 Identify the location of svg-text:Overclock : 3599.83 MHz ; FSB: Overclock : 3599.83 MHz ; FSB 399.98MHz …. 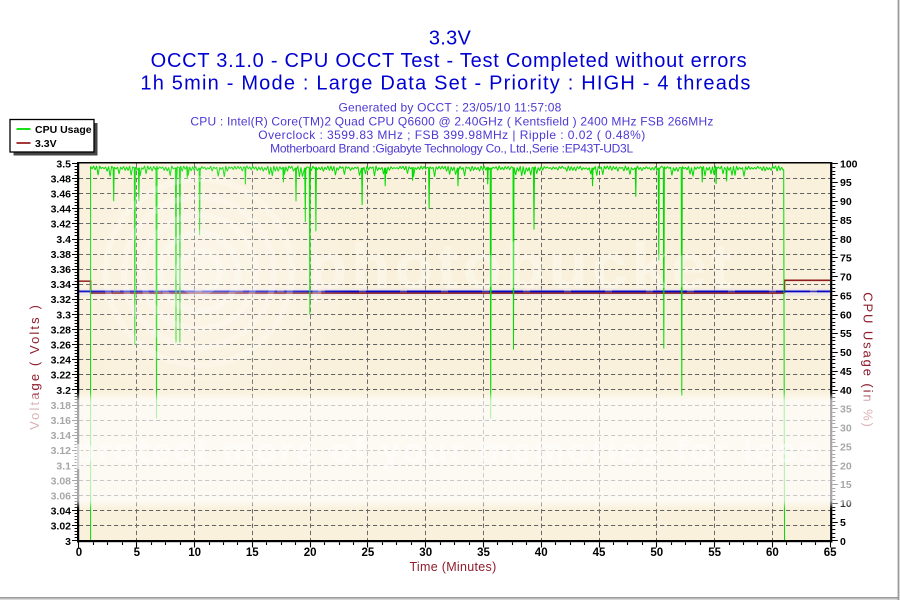
(451, 135).